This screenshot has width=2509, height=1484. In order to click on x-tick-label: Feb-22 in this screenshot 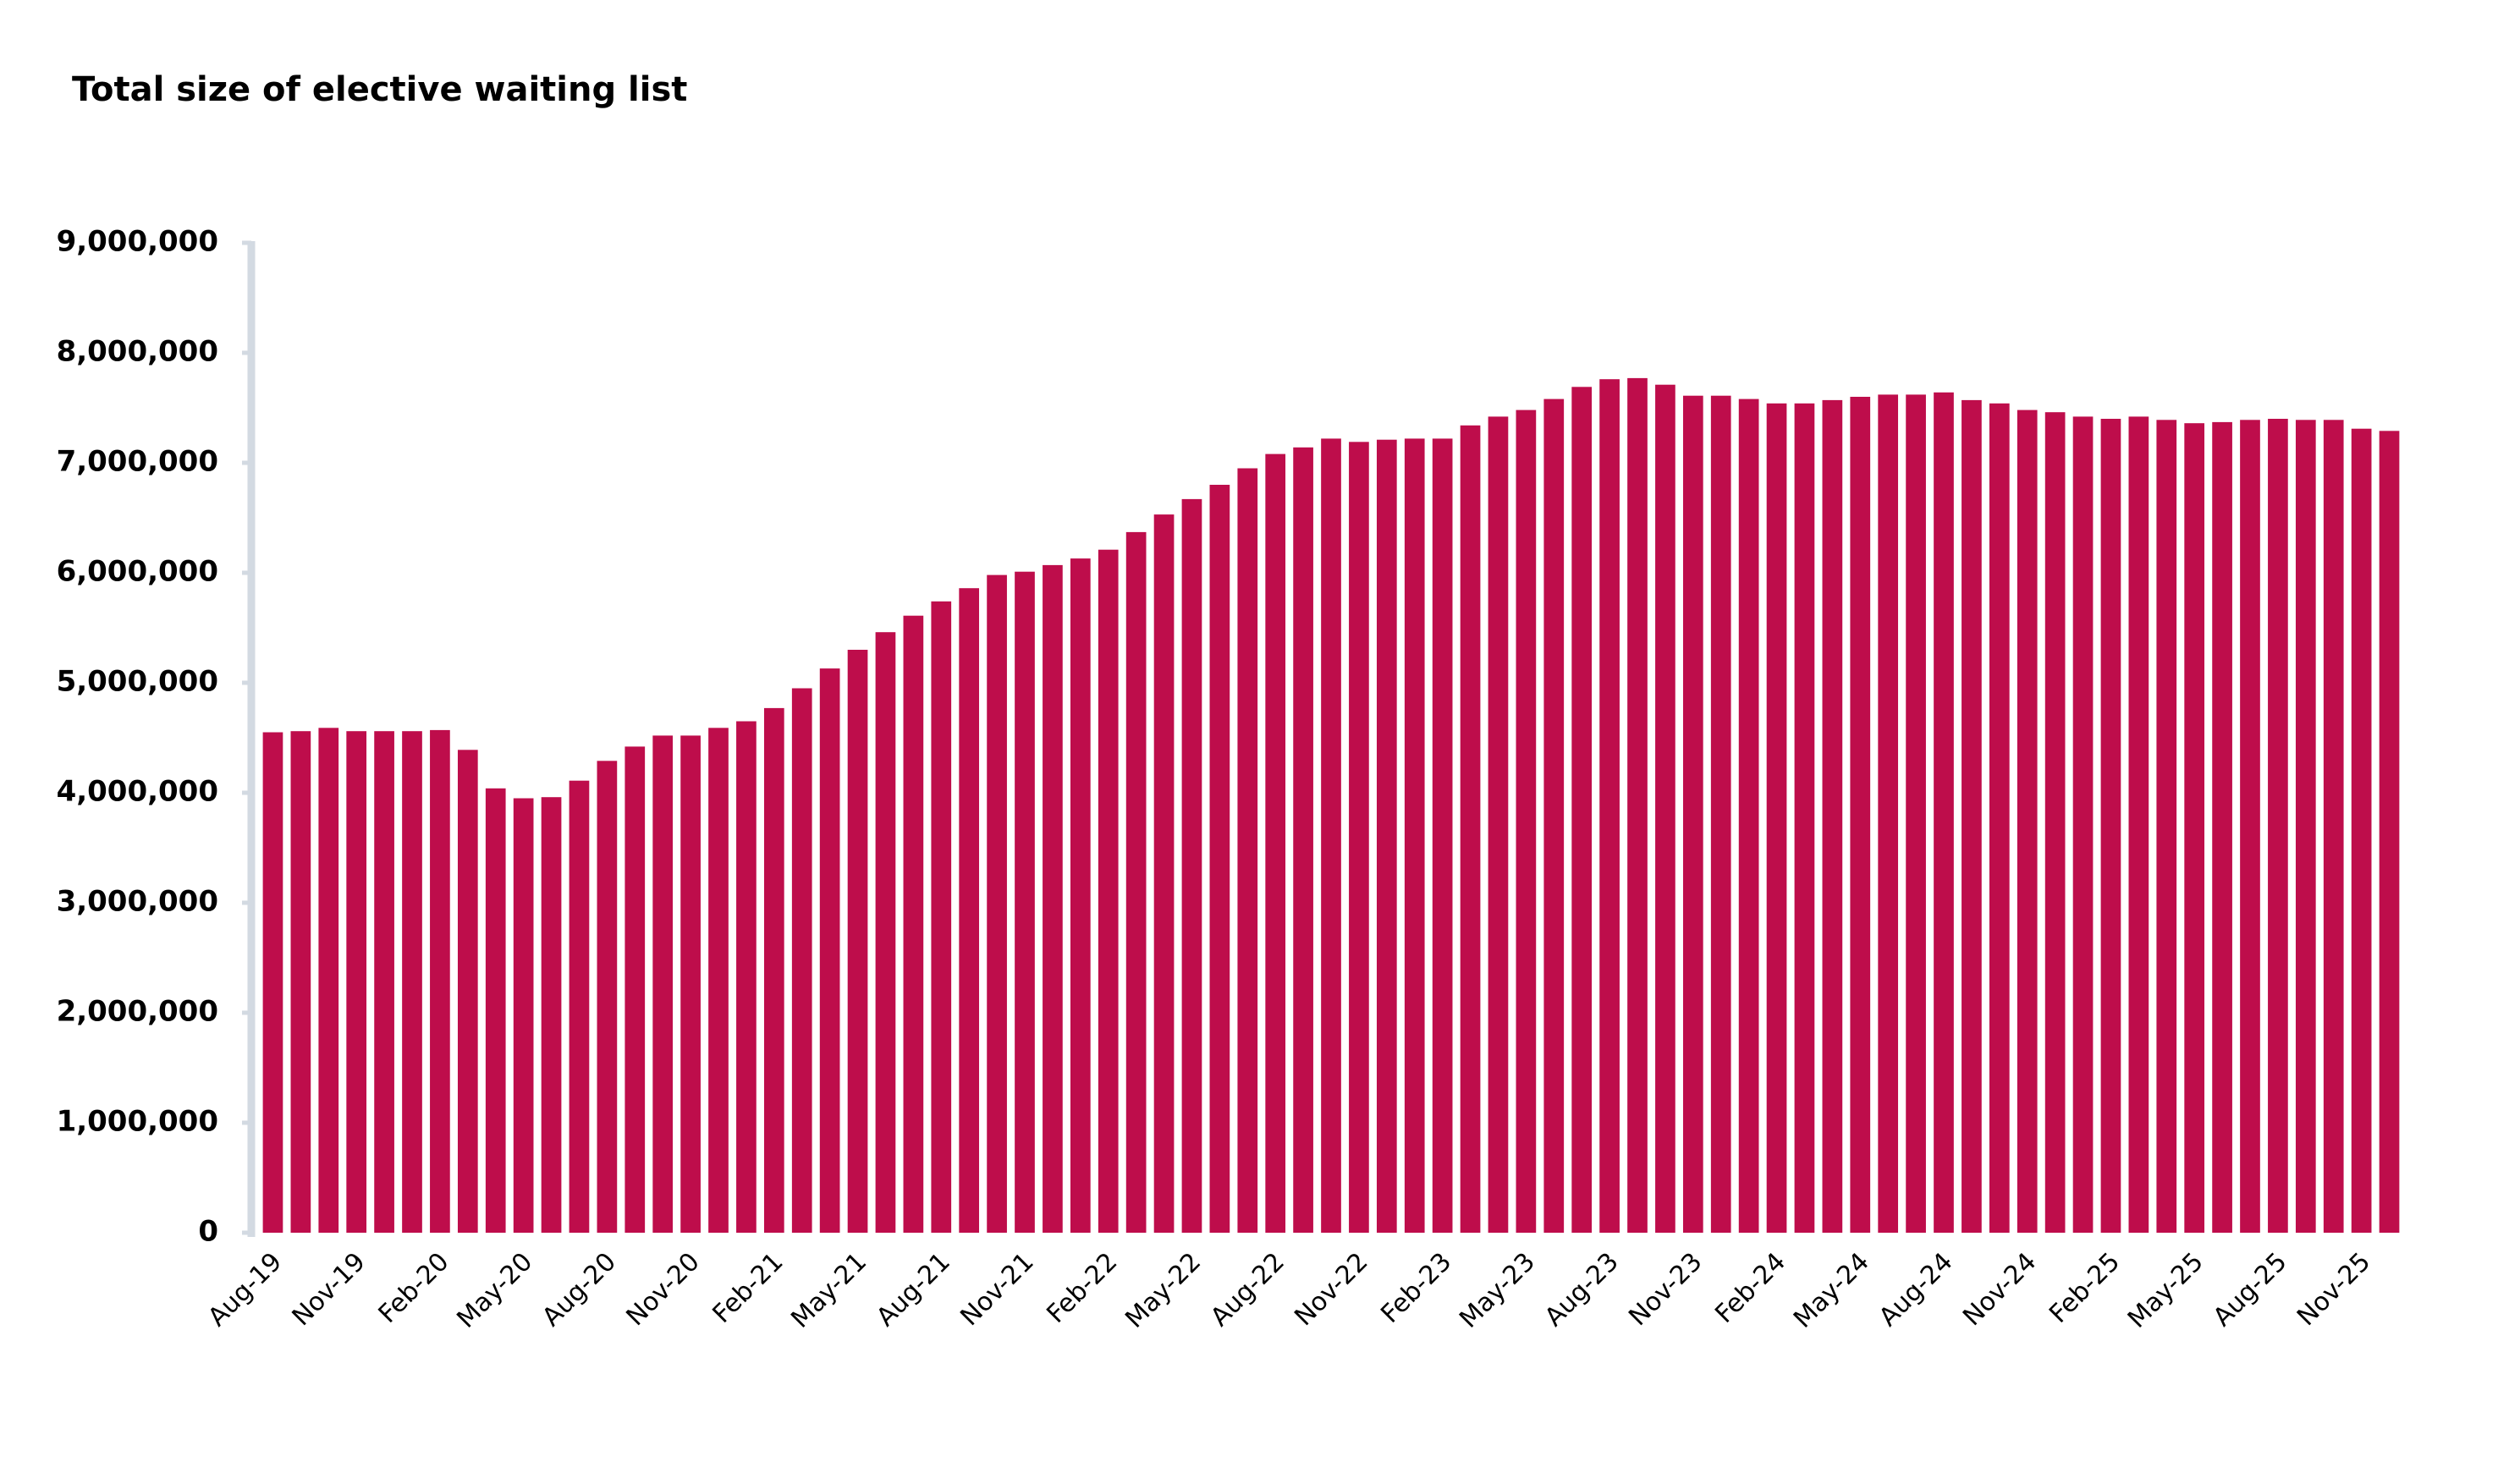, I will do `click(1082, 1288)`.